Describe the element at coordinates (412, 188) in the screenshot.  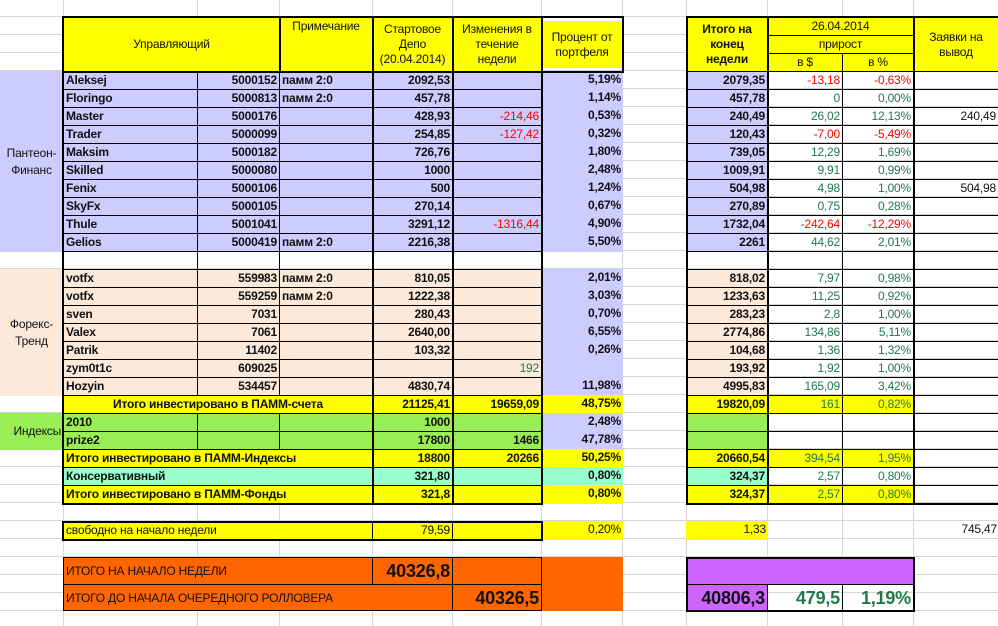
I see `start-depo: 500` at that location.